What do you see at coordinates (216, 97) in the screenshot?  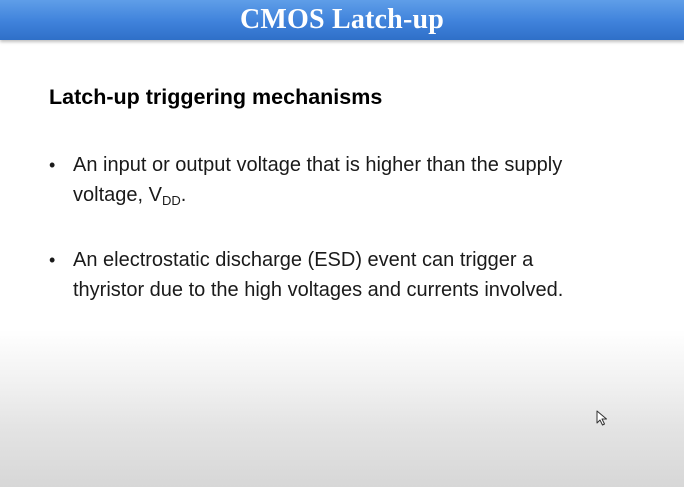 I see `section-heading: Latch-up triggering mechanisms` at bounding box center [216, 97].